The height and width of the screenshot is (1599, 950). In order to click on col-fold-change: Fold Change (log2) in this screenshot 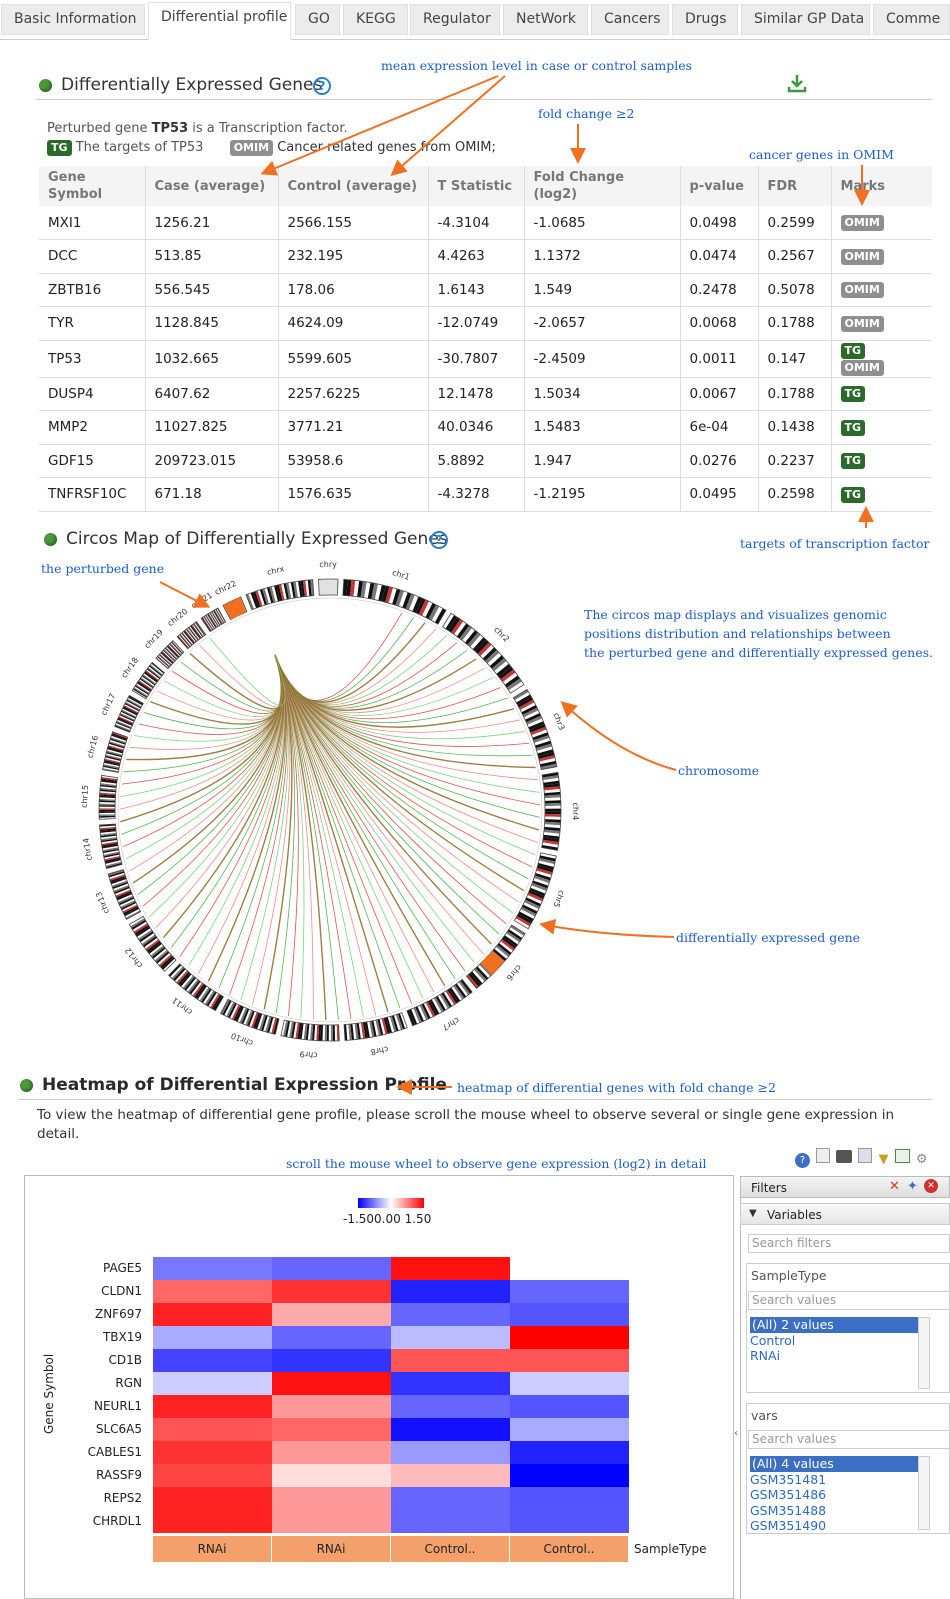, I will do `click(602, 186)`.